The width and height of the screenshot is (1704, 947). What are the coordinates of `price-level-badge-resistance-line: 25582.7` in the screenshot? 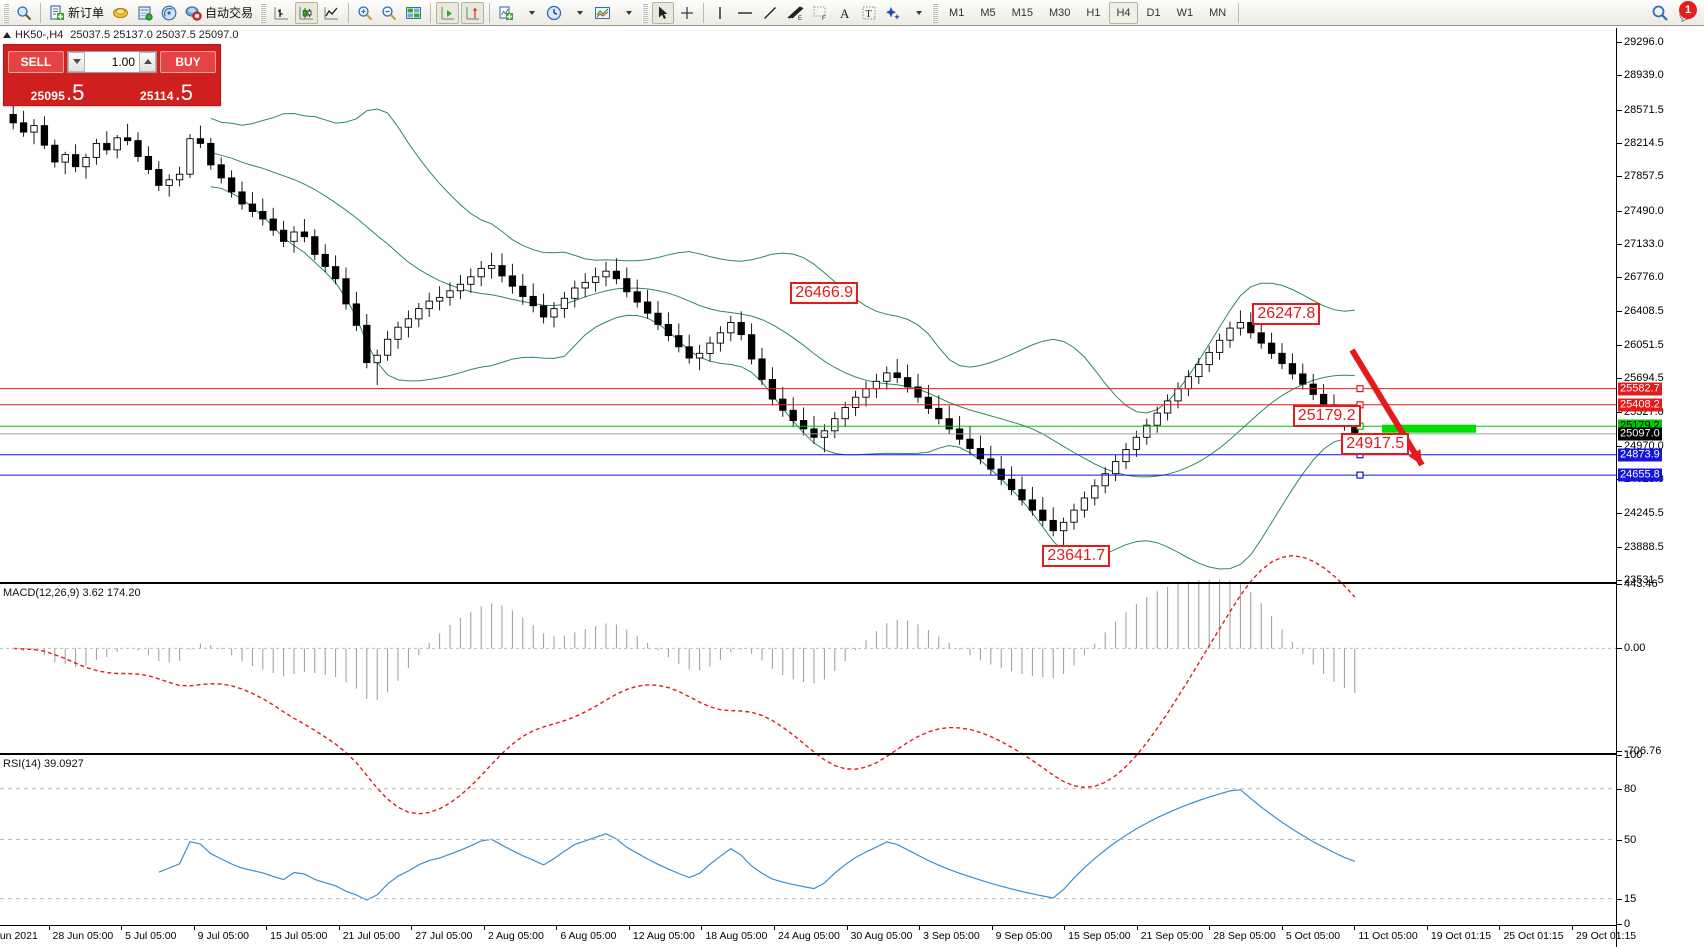 It's located at (1640, 389).